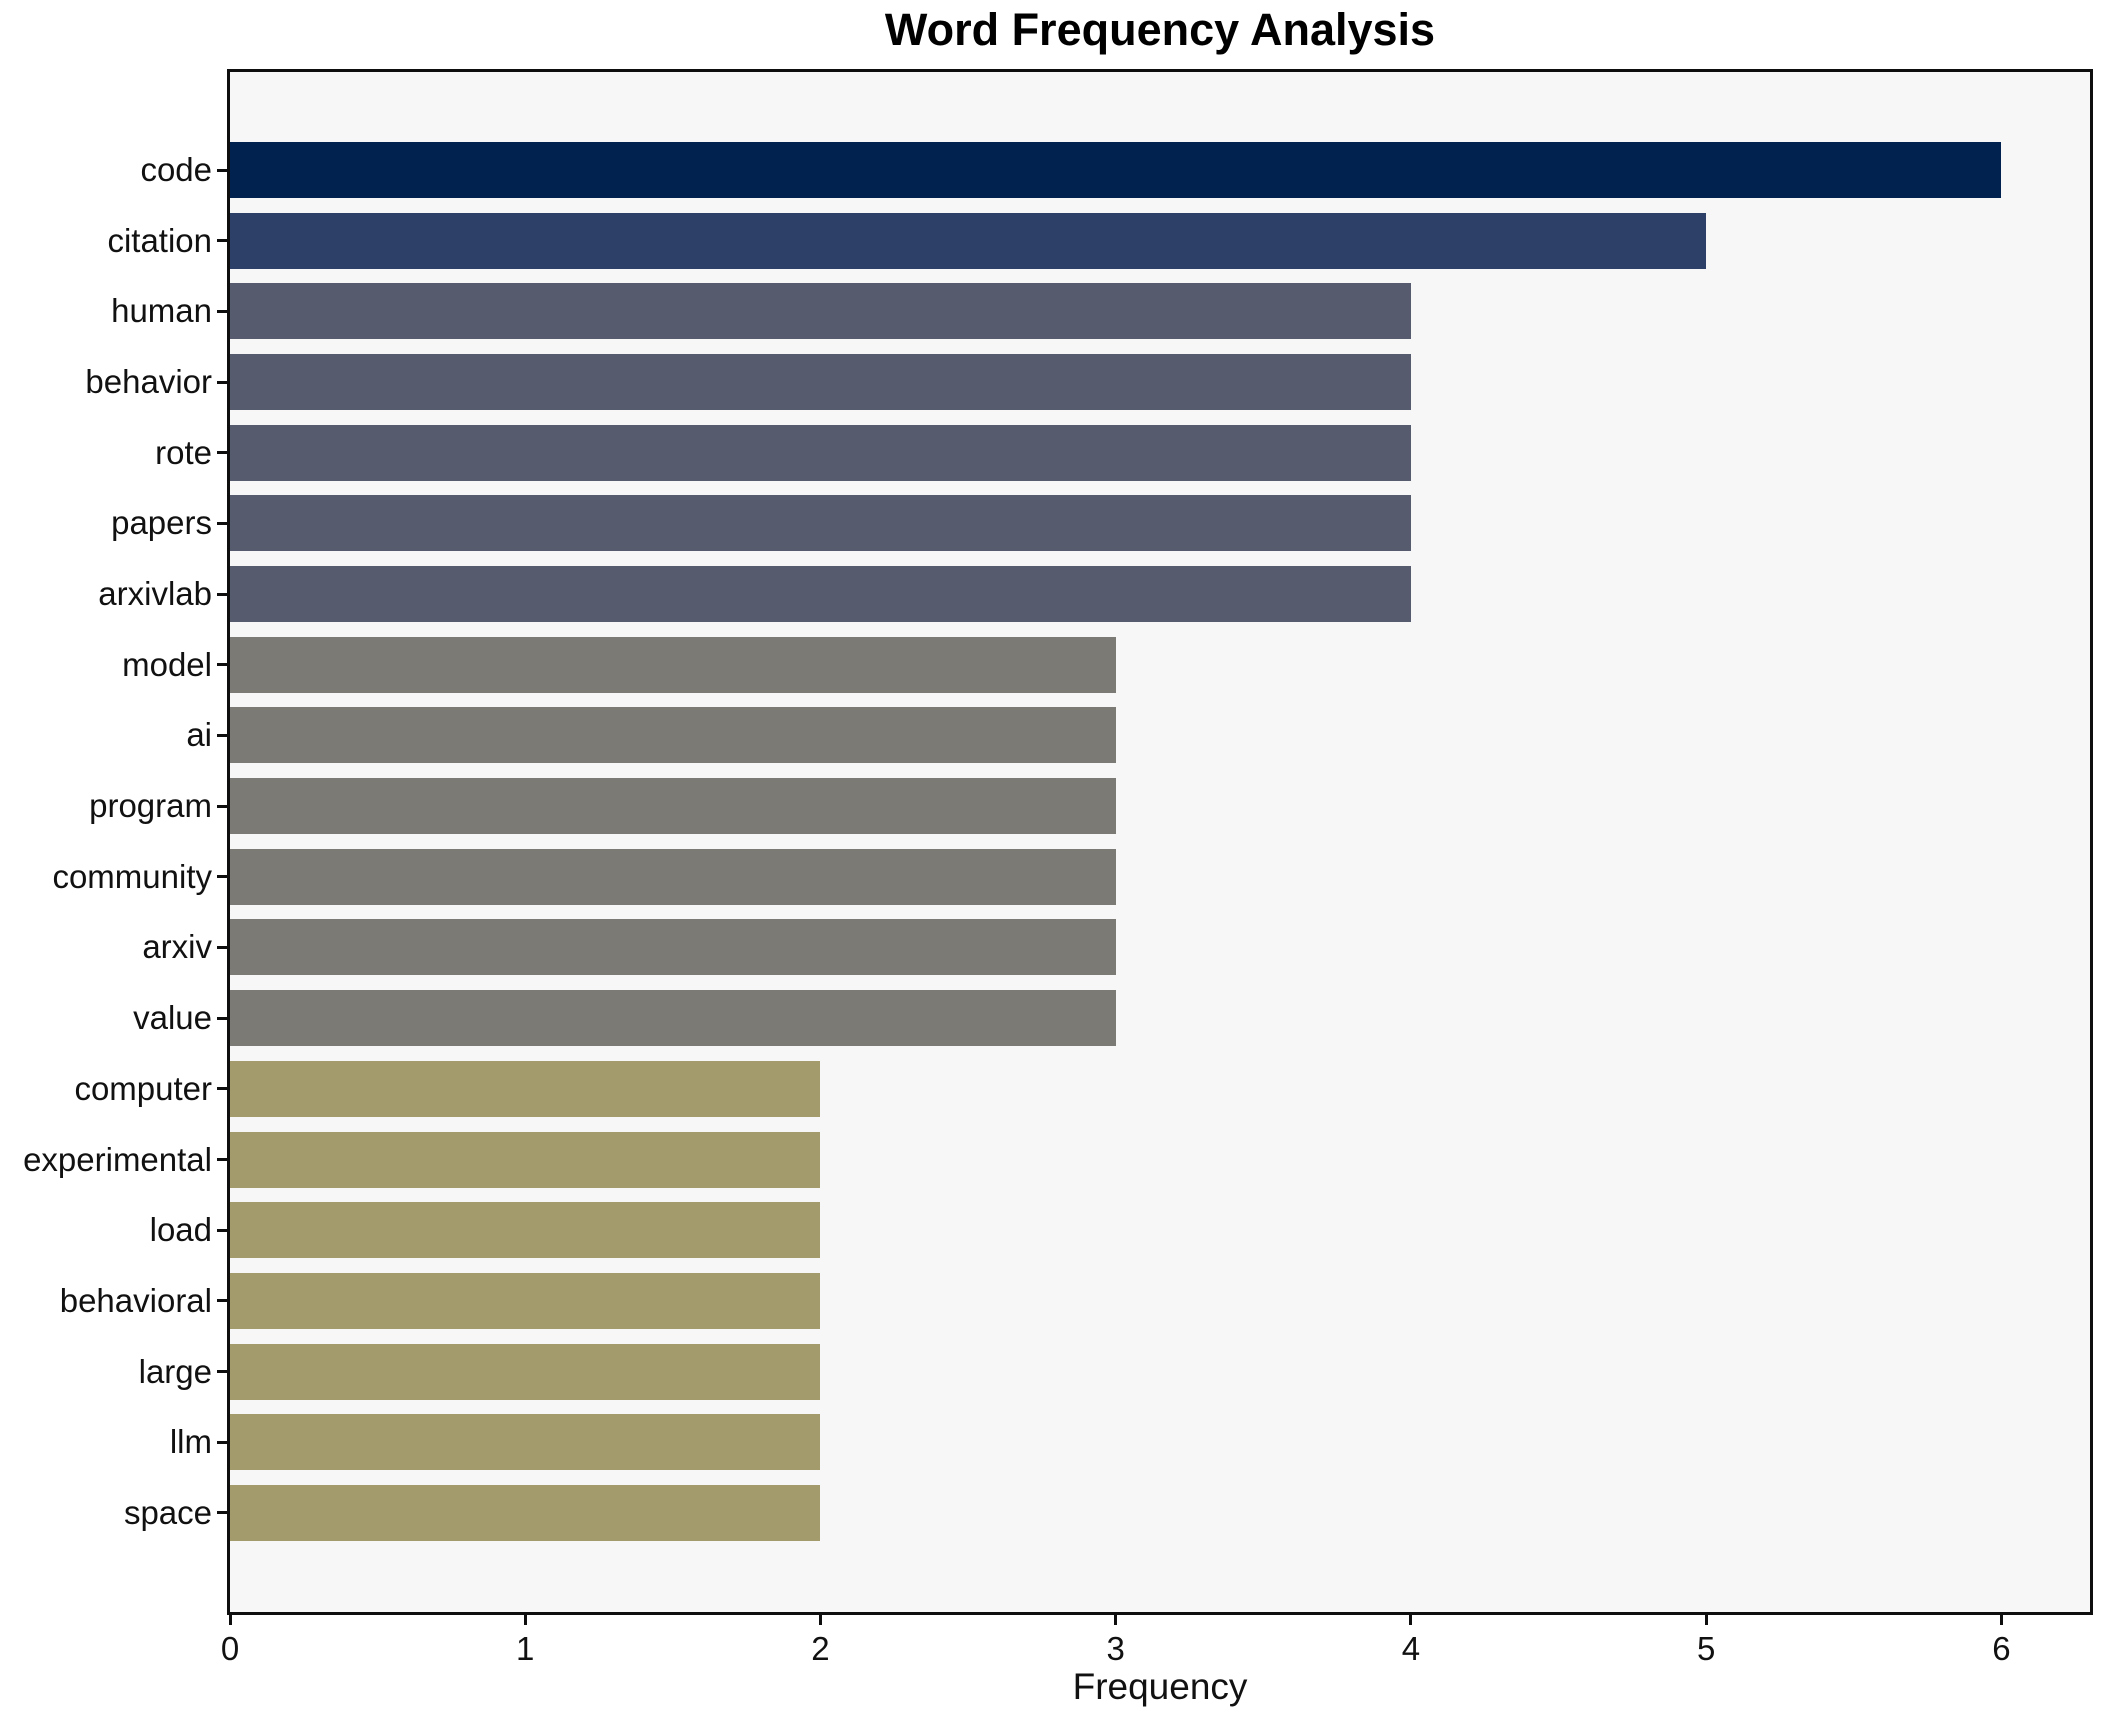  Describe the element at coordinates (183, 452) in the screenshot. I see `y-tick-label: rote` at that location.